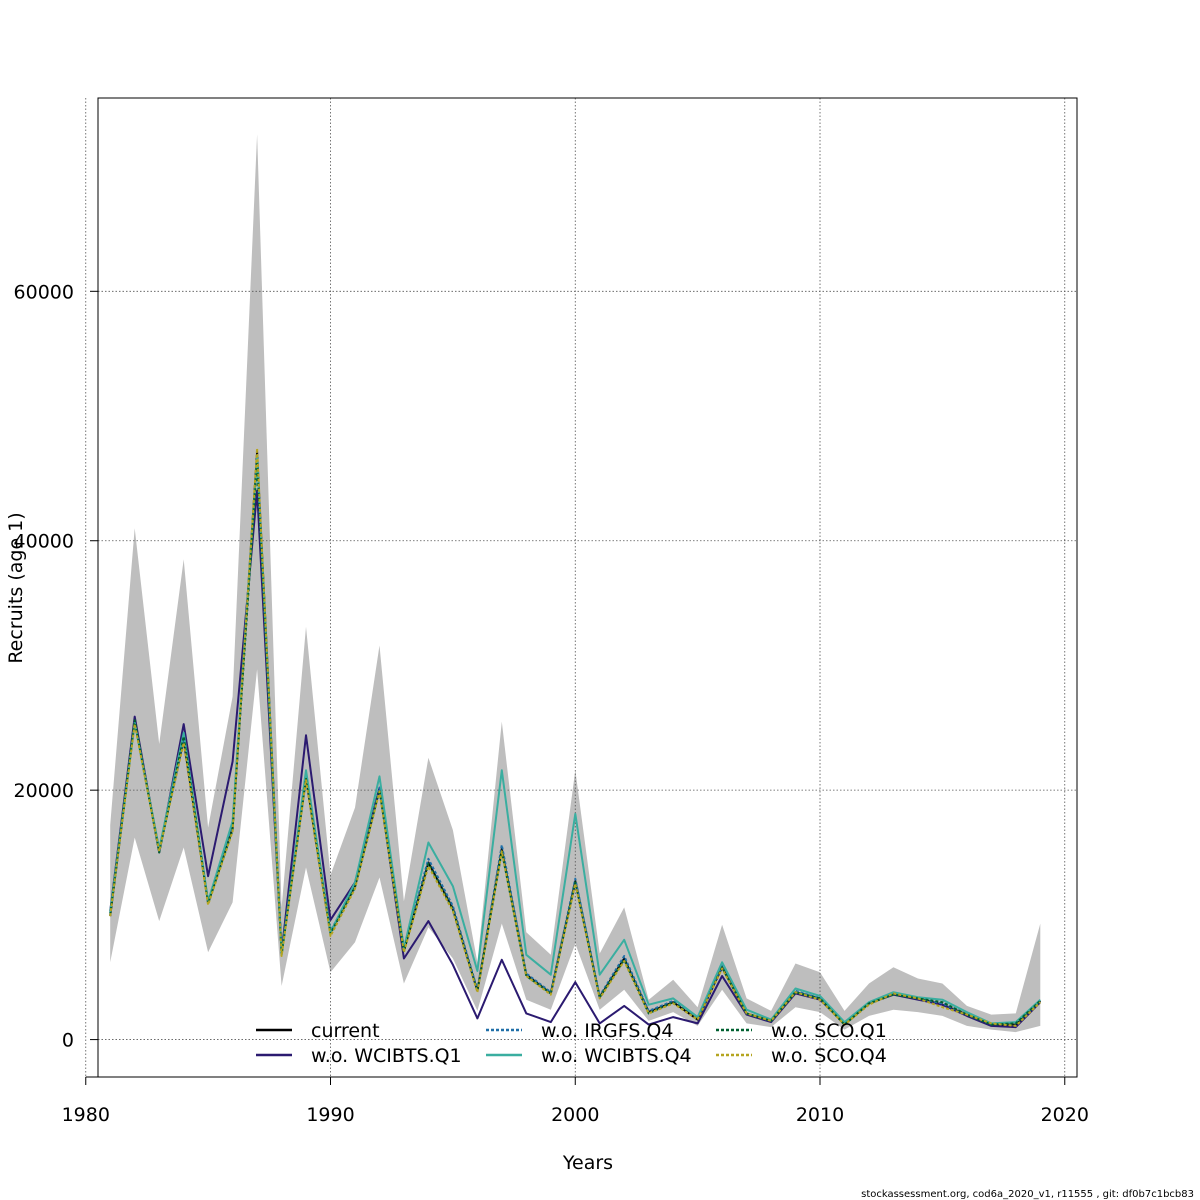 This screenshot has height=1200, width=1200. What do you see at coordinates (829, 1056) in the screenshot?
I see `legend-label-5: w.o. SCO.Q4` at bounding box center [829, 1056].